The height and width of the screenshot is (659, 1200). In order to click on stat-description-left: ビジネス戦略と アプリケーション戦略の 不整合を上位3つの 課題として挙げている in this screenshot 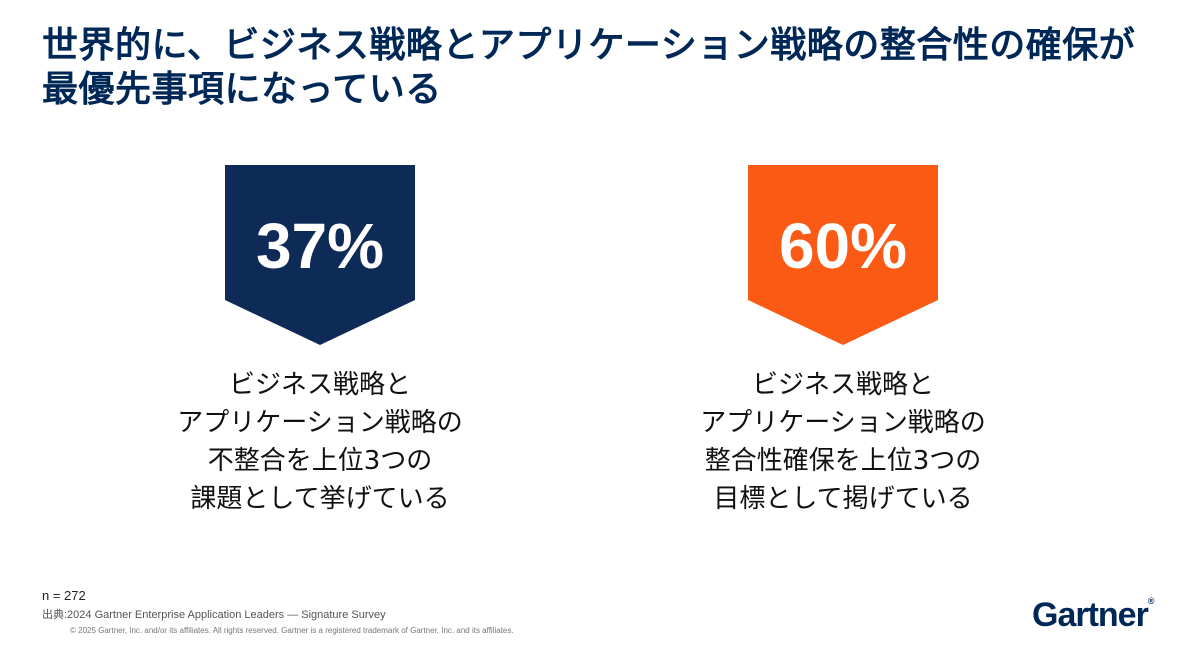, I will do `click(320, 442)`.